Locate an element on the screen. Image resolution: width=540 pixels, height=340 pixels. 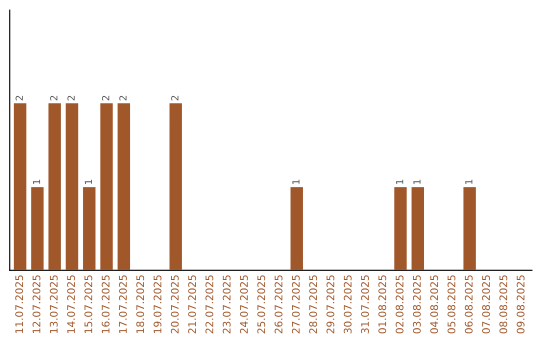
x-tick-label: 28.07.2025 is located at coordinates (313, 304).